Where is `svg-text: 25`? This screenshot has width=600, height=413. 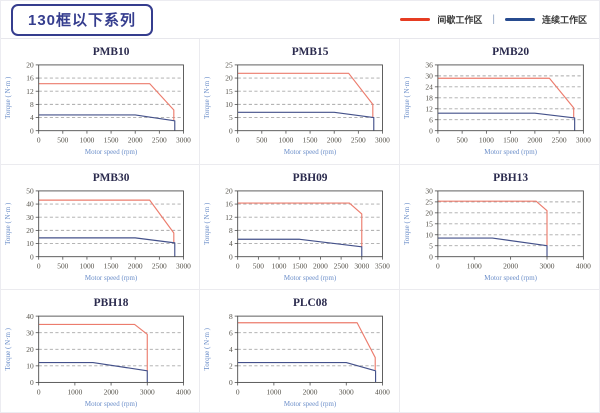 svg-text: 25 is located at coordinates (230, 65).